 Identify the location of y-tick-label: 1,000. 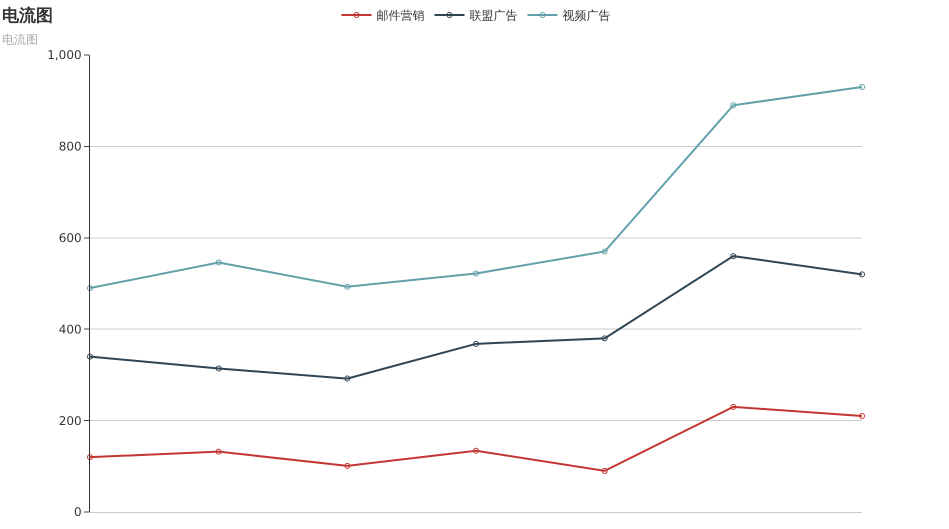
(64, 55).